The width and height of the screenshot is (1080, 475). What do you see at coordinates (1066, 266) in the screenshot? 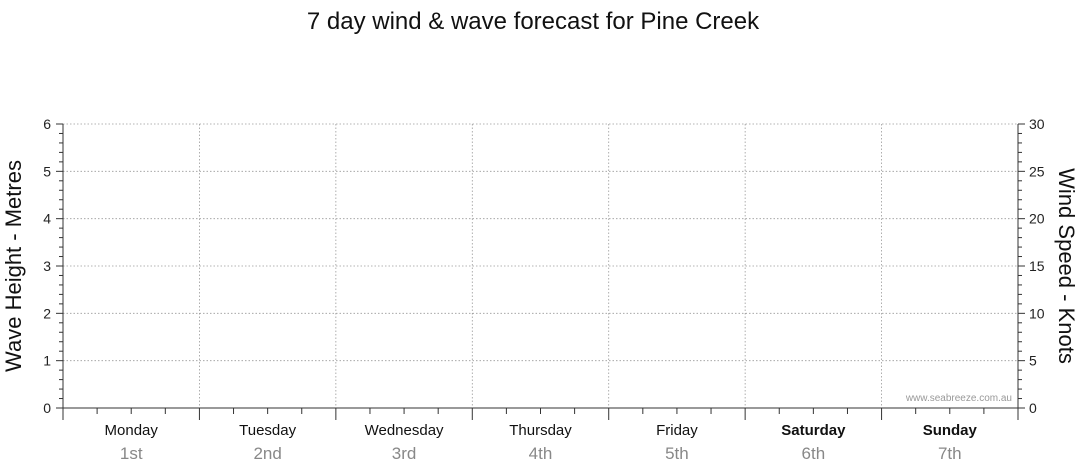
I see `right-axis-title: Wind Speed - Knots` at bounding box center [1066, 266].